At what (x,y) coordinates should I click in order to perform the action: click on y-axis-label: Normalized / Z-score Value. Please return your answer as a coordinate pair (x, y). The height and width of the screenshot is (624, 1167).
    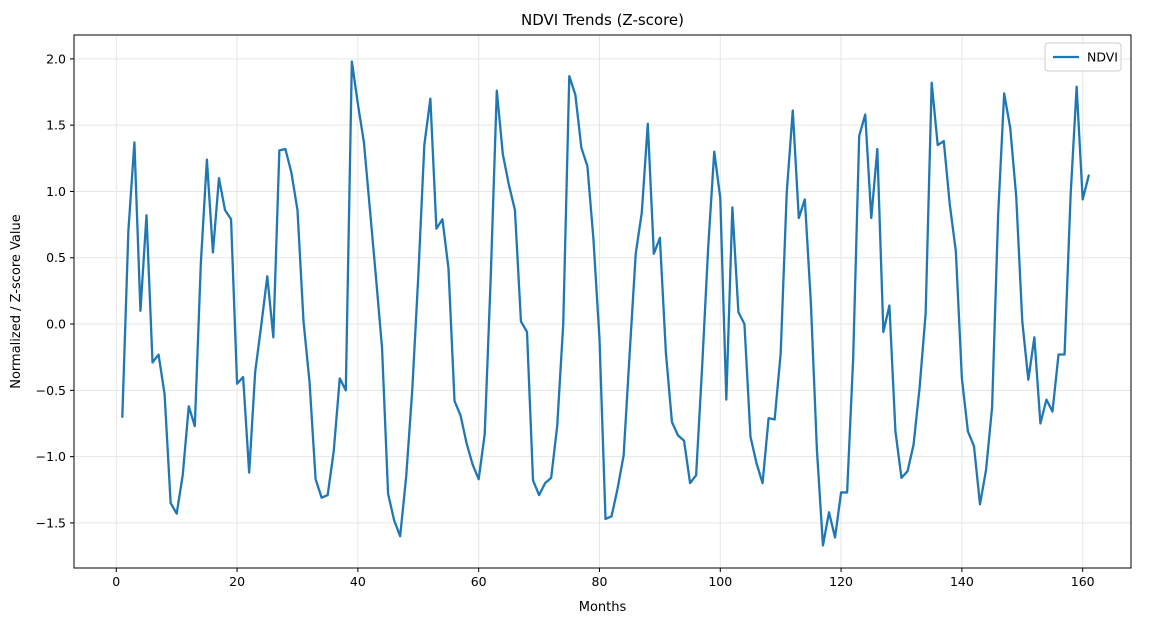
    Looking at the image, I should click on (16, 301).